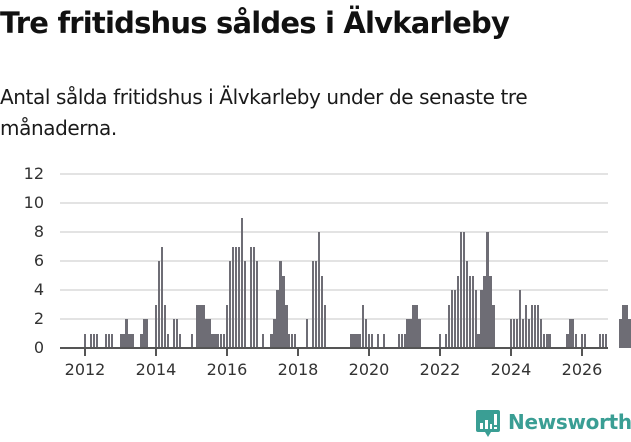 The image size is (631, 442). Describe the element at coordinates (38, 318) in the screenshot. I see `y-tick-label: 2` at that location.